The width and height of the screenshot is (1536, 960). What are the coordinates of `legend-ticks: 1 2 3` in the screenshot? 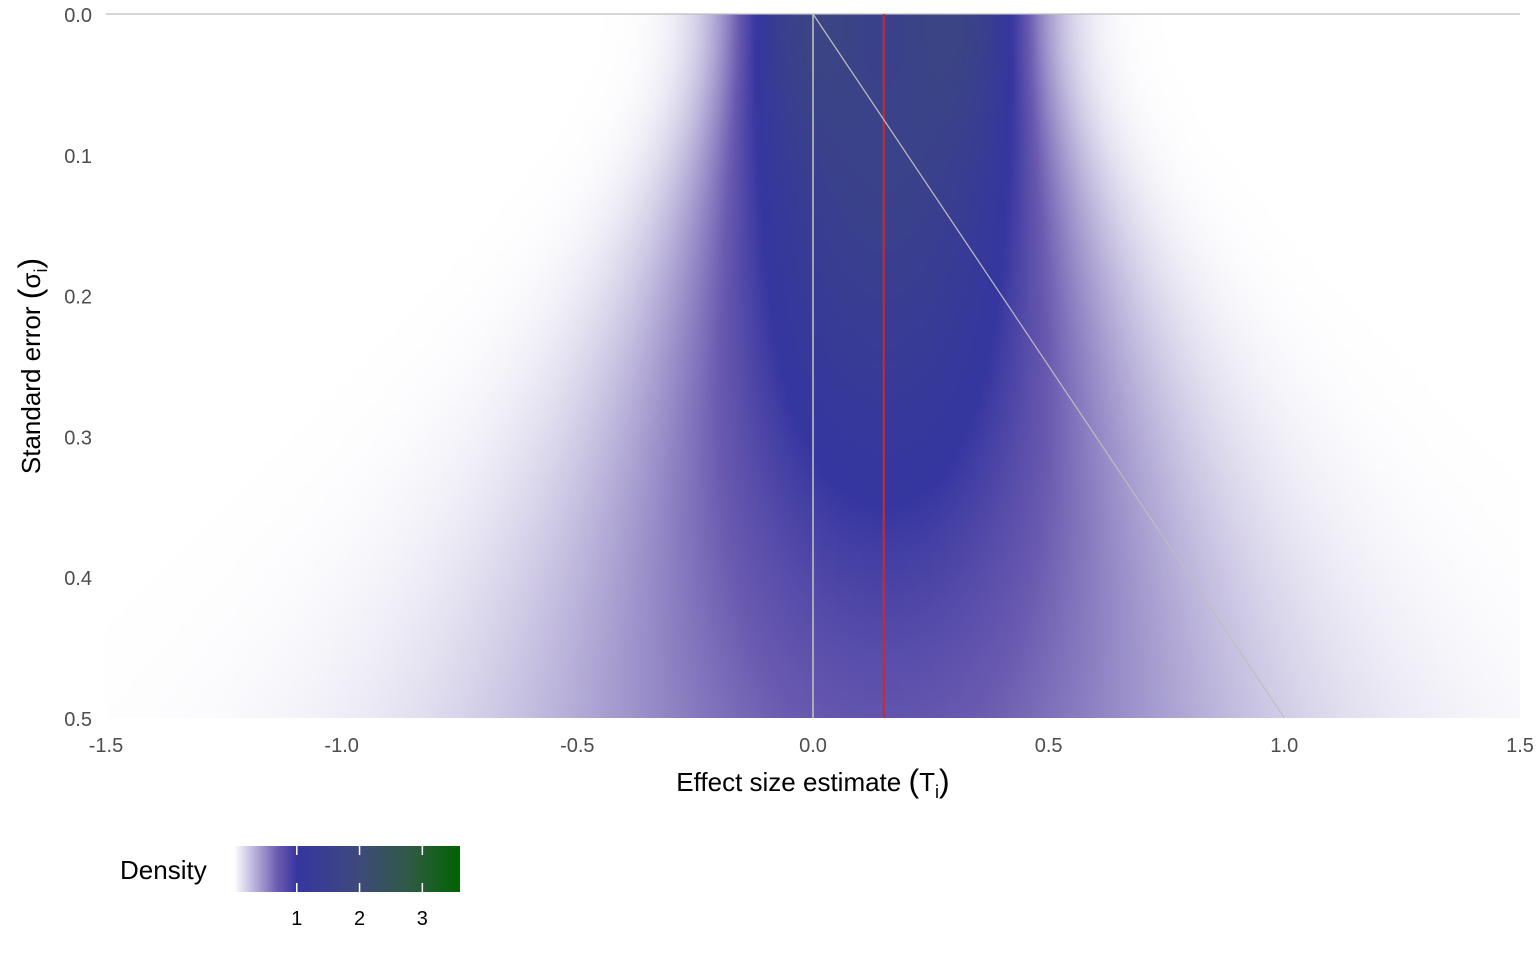 It's located at (359, 888).